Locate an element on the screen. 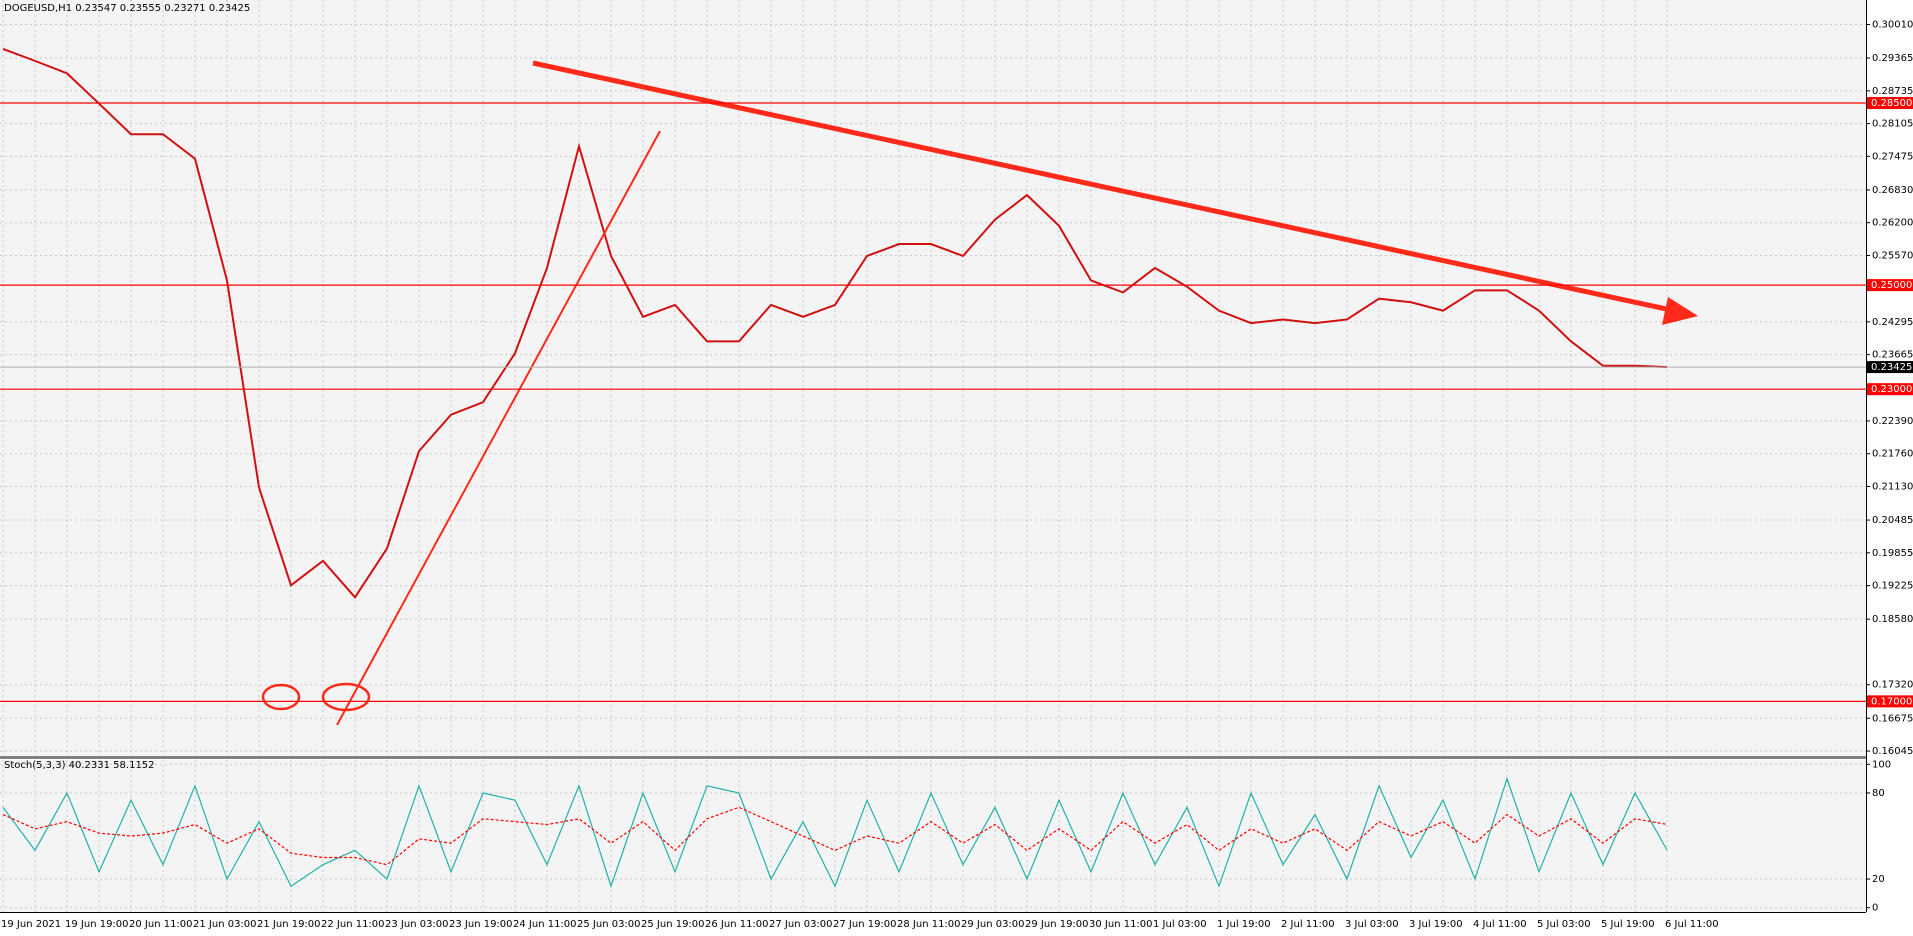 The image size is (1913, 936). x-tick-label: 5 Jul 19:00 is located at coordinates (1628, 924).